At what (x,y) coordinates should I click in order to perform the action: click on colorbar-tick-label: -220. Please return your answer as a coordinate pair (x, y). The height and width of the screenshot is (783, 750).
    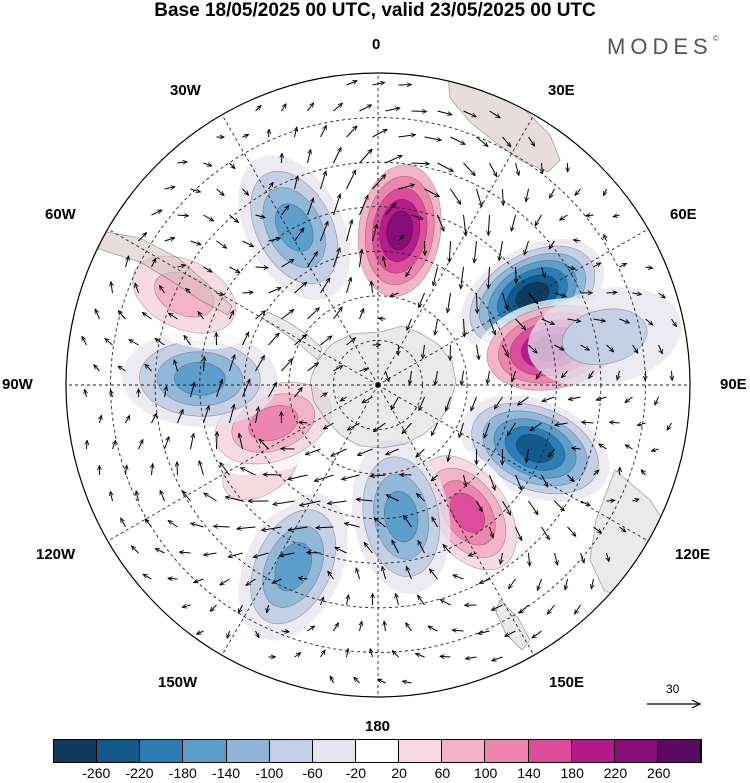
    Looking at the image, I should click on (139, 773).